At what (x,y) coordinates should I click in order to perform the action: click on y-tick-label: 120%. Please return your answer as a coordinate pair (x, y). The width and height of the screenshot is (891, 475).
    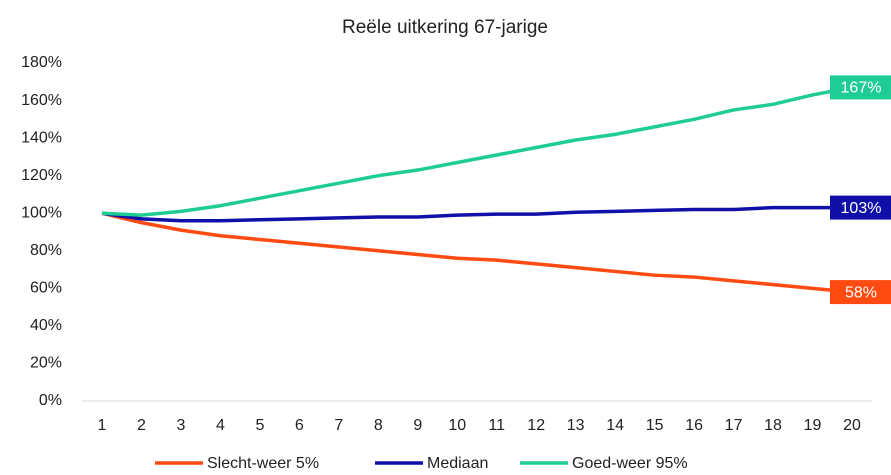
    Looking at the image, I should click on (41, 175).